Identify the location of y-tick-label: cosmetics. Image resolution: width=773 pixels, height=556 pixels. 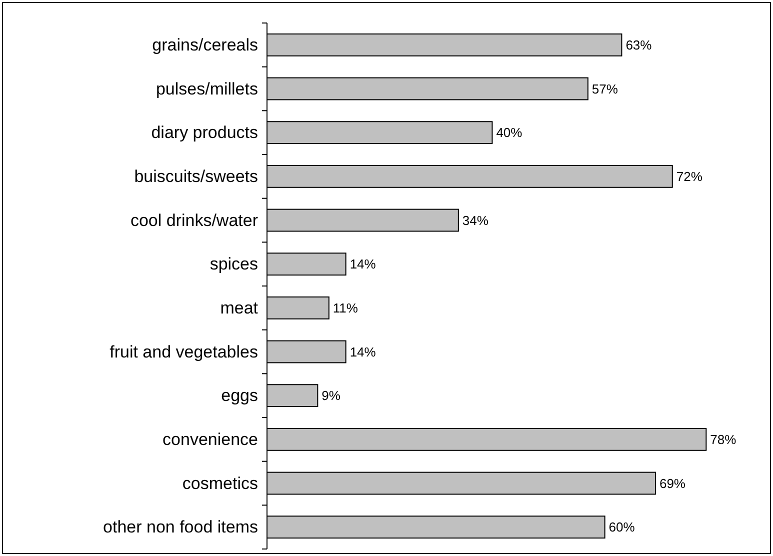
(220, 483).